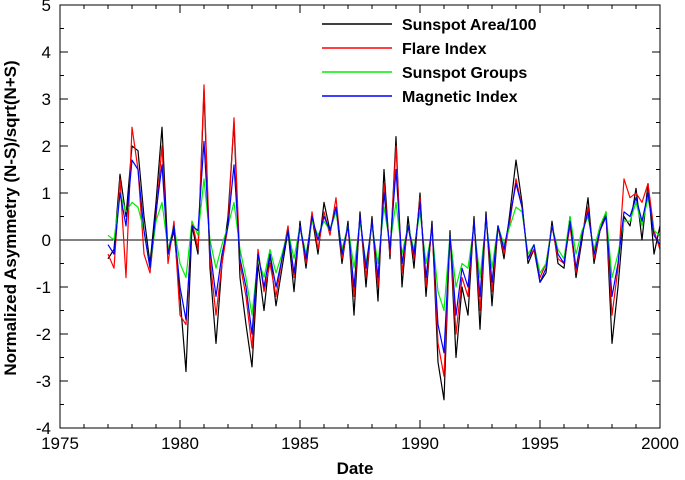 The height and width of the screenshot is (480, 685). I want to click on y-tick-label: -3, so click(43, 381).